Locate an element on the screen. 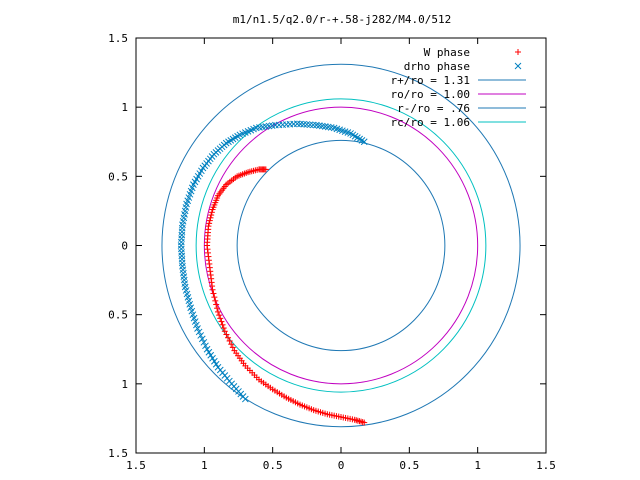  legend-label: rc/ro = 1.06 is located at coordinates (430, 122).